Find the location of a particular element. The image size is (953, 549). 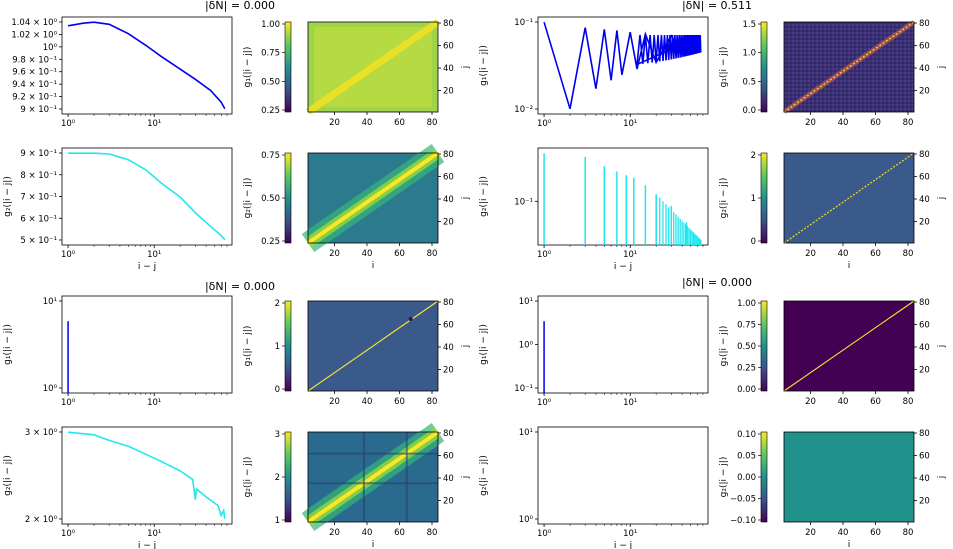

x-axis-label: i − j is located at coordinates (147, 267).